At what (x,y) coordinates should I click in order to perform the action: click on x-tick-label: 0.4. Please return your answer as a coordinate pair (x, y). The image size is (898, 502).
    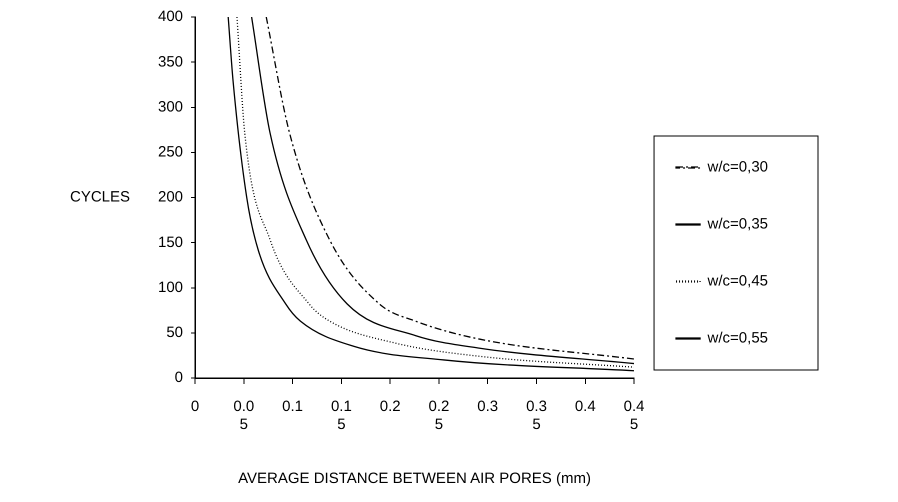
    Looking at the image, I should click on (585, 407).